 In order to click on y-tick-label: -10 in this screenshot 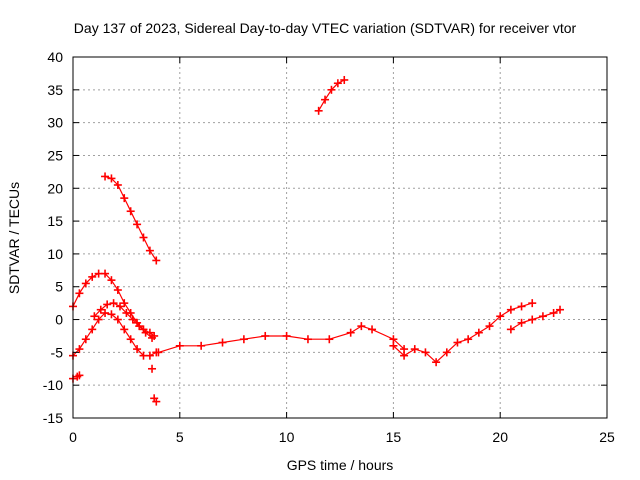, I will do `click(53, 385)`.